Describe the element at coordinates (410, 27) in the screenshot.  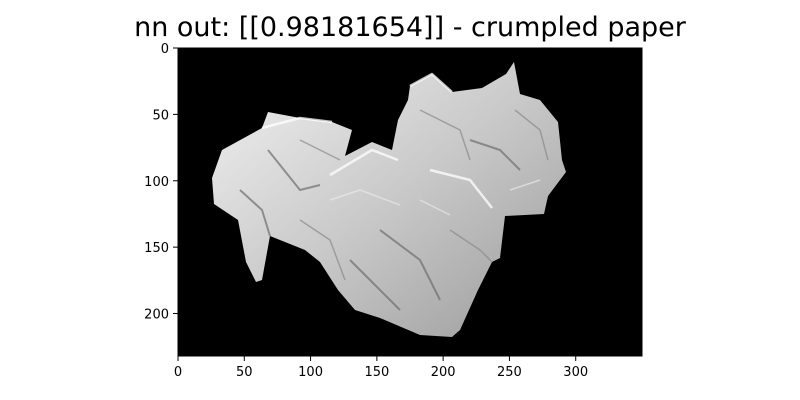
I see `chart-title: nn out: [[0.98181654]] - crumpled paper` at that location.